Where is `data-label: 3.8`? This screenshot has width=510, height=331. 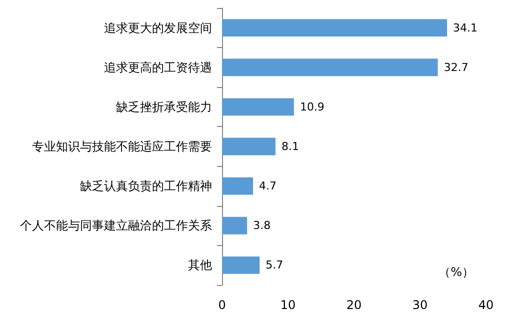
data-label: 3.8 is located at coordinates (262, 225).